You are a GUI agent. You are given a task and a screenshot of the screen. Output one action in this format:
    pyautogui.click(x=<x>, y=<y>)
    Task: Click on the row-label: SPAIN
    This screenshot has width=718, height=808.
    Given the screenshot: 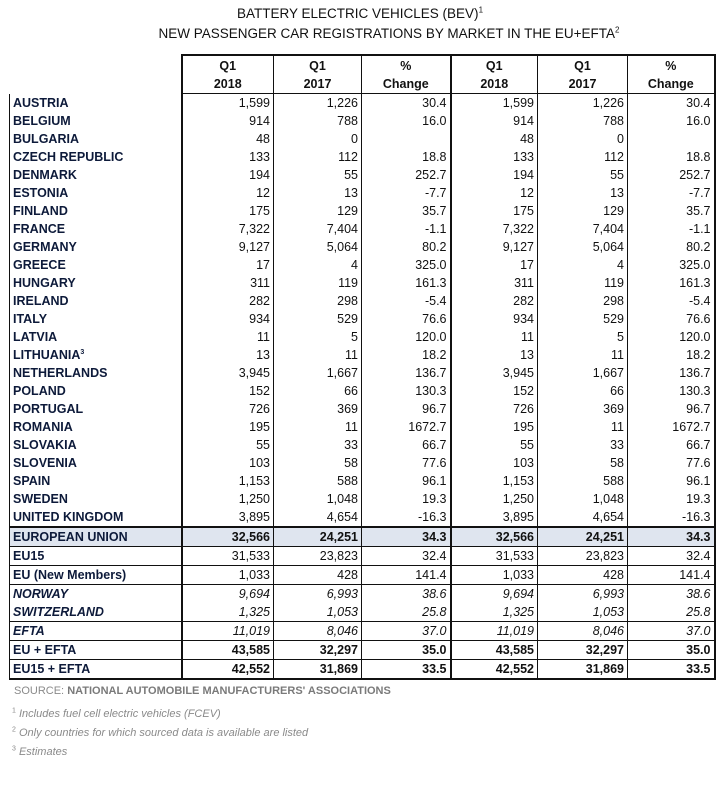 What is the action you would take?
    pyautogui.click(x=96, y=481)
    